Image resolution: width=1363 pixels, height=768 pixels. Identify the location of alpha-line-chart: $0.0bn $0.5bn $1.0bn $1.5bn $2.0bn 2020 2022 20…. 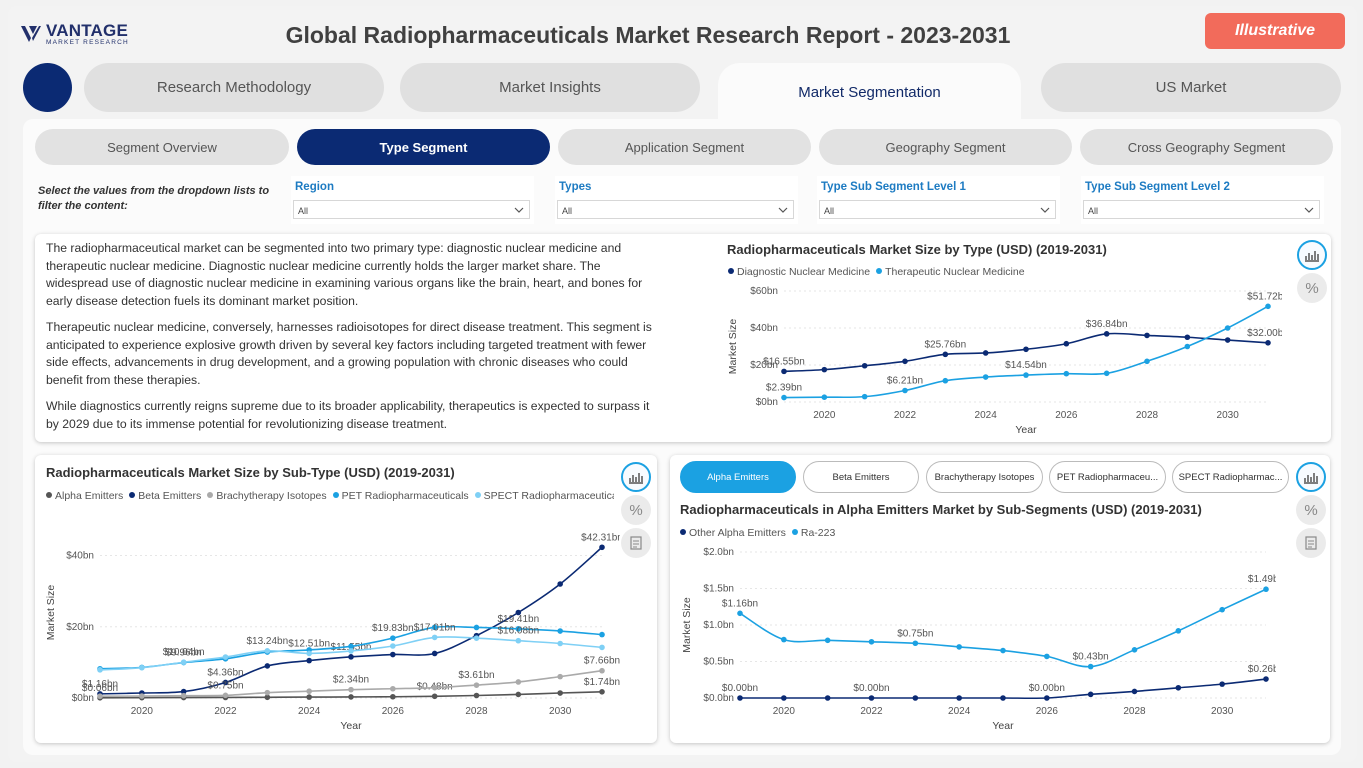
(978, 639).